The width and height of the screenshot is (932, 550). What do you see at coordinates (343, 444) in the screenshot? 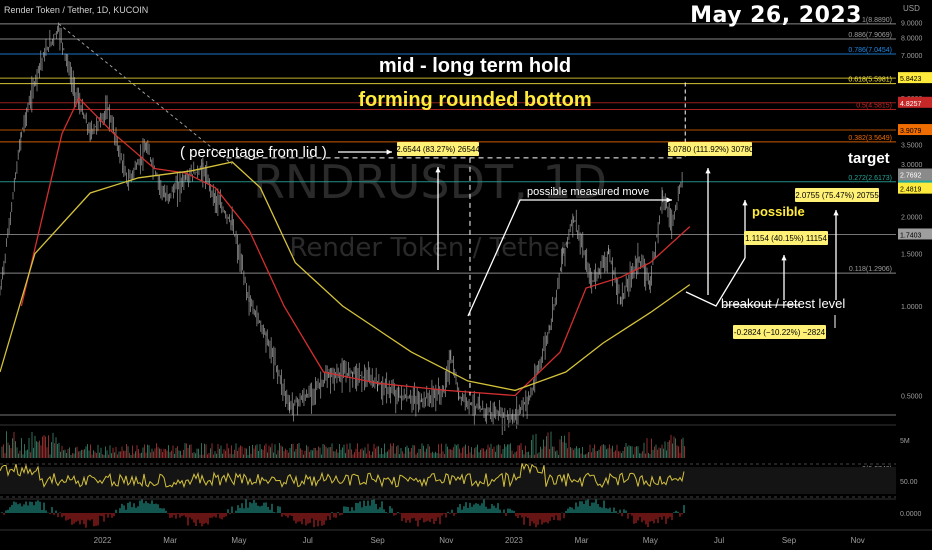
I see `volume-bars` at bounding box center [343, 444].